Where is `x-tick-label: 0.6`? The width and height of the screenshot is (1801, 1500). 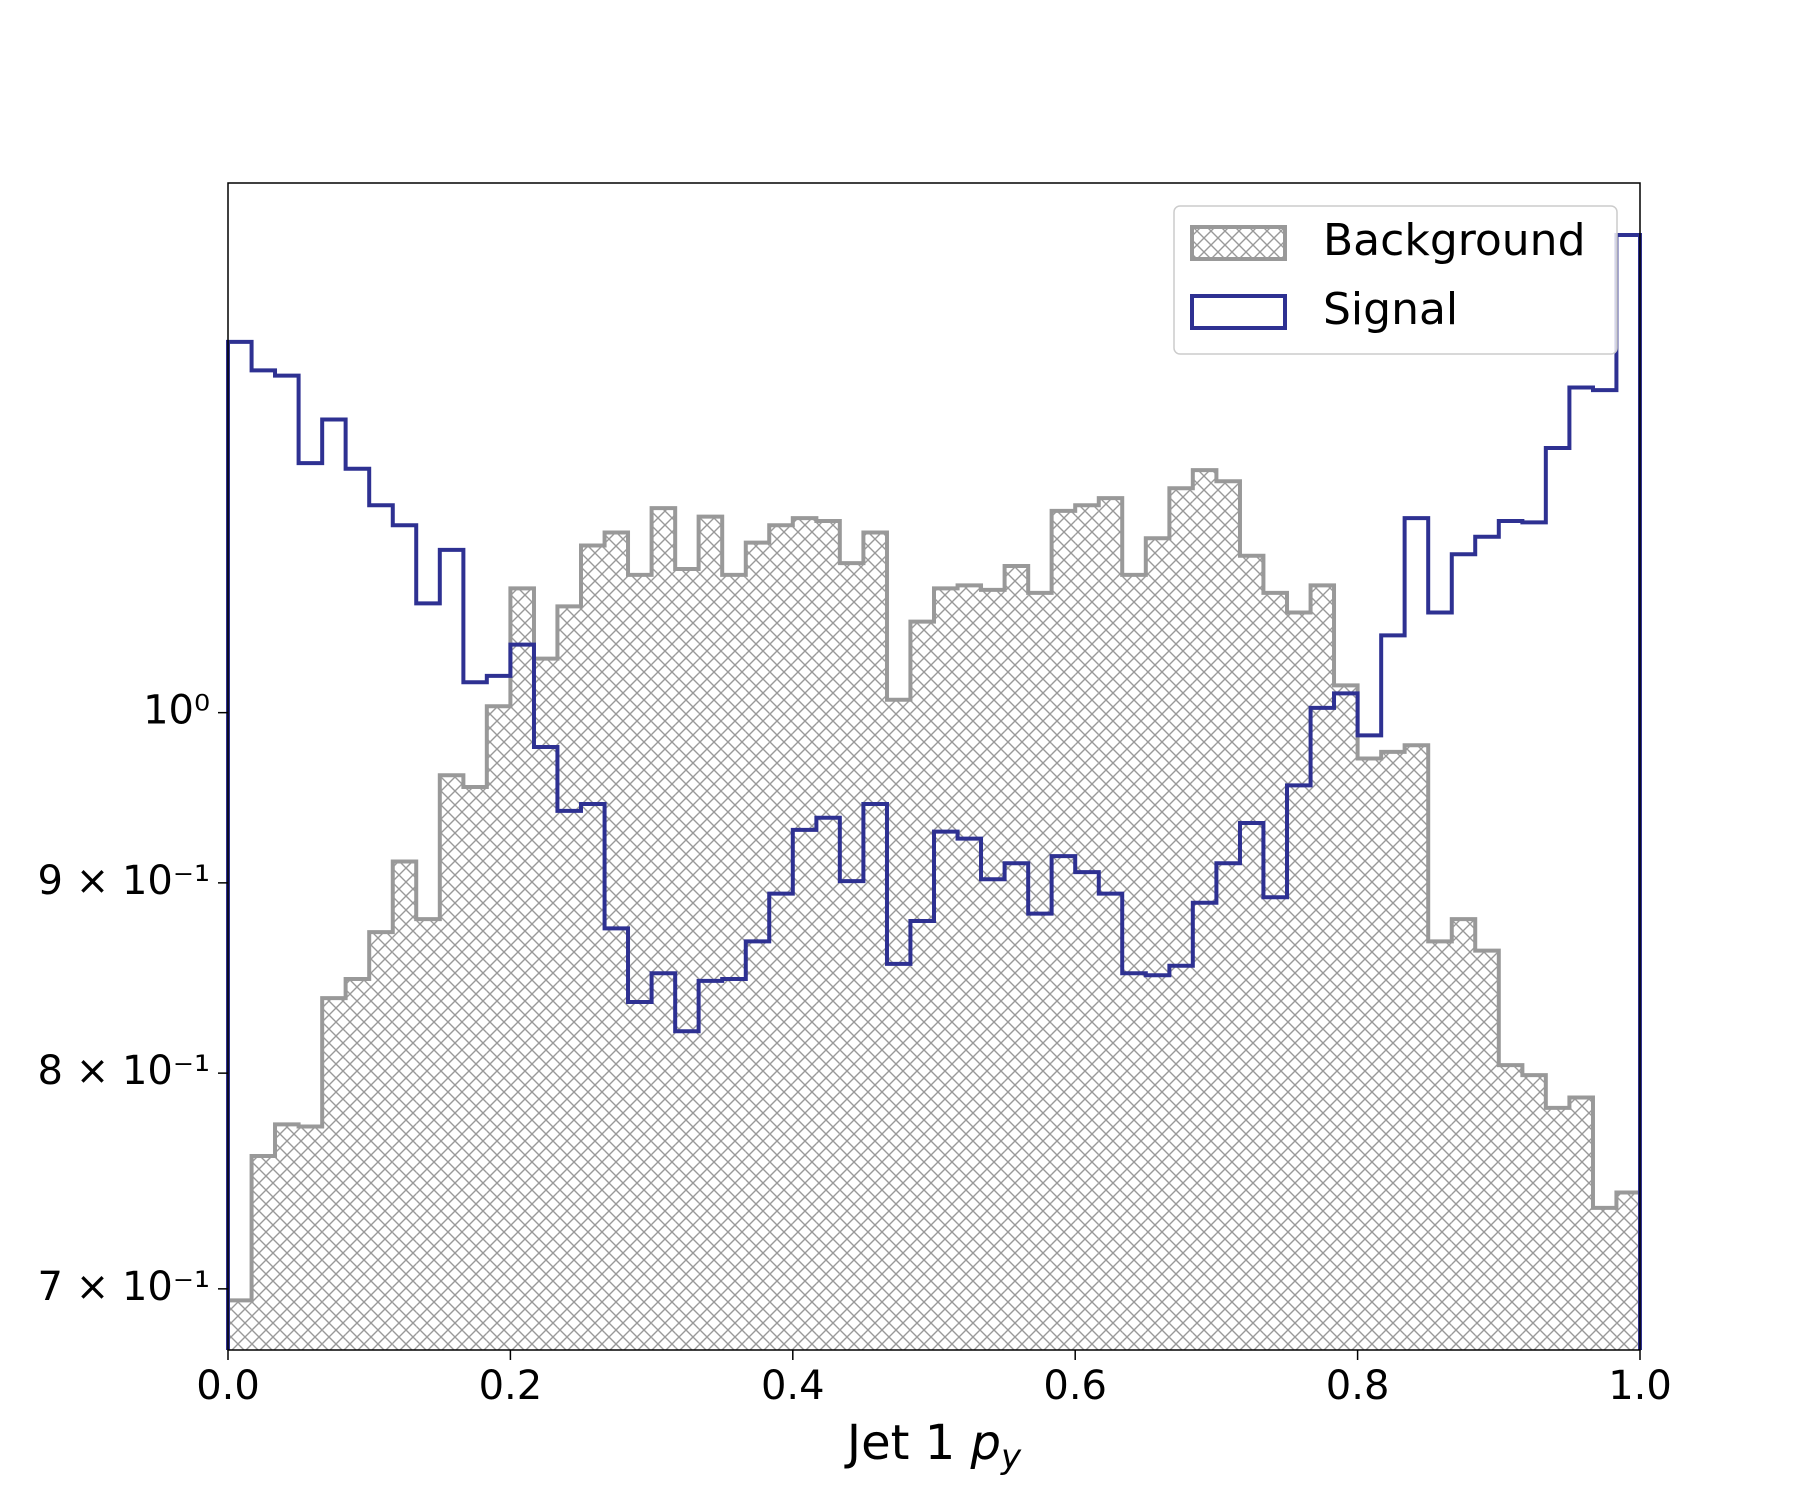
x-tick-label: 0.6 is located at coordinates (1075, 1386).